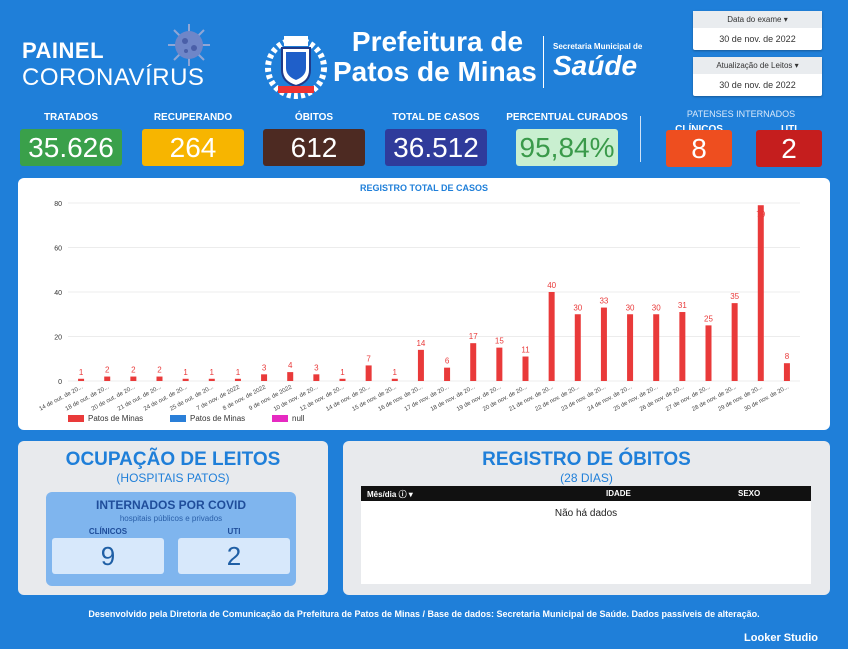 The width and height of the screenshot is (848, 649). Describe the element at coordinates (113, 77) in the screenshot. I see `coronavirus-title: CORONAVÍRUS` at that location.